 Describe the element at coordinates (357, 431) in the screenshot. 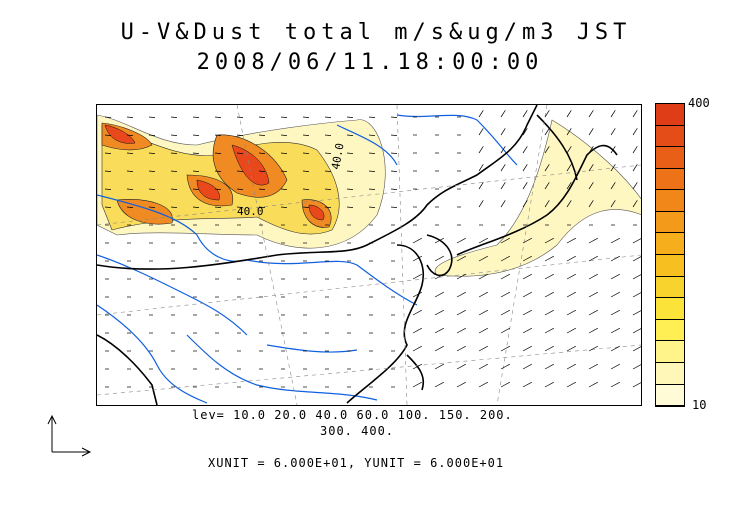

I see `contour-levels-line2: 300. 400.` at that location.